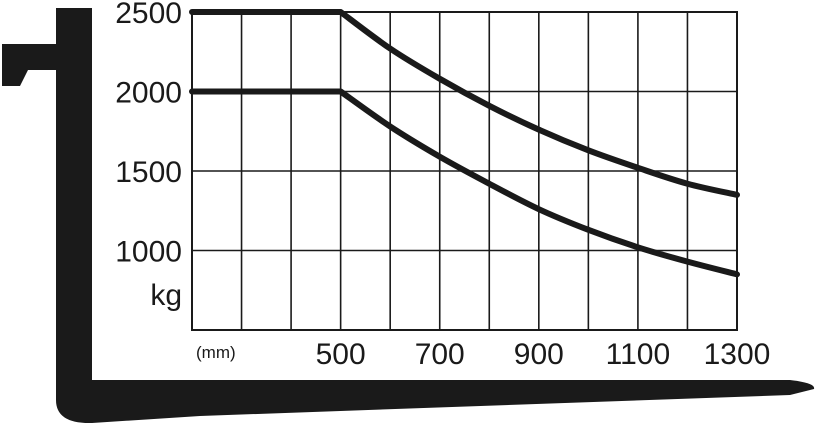 The width and height of the screenshot is (816, 424). Describe the element at coordinates (341, 354) in the screenshot. I see `x-tick-label: 500` at that location.